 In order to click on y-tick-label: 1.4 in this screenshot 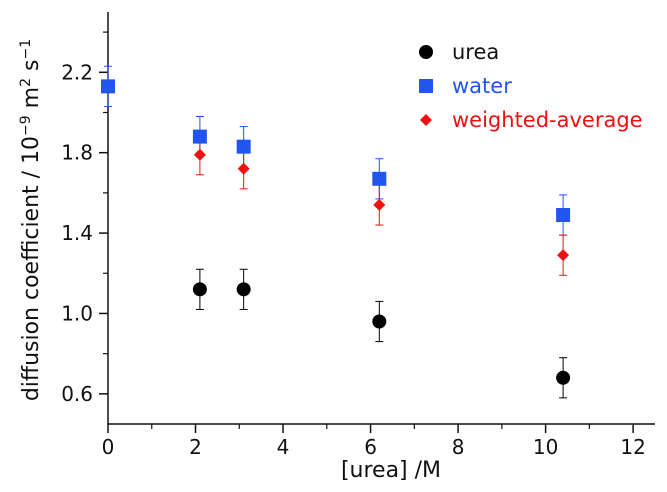, I will do `click(77, 233)`.